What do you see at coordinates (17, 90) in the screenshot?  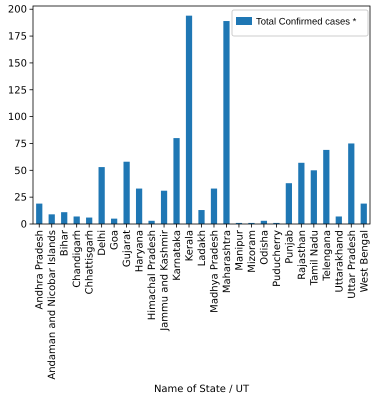 I see `y-tick-label: 125` at bounding box center [17, 90].